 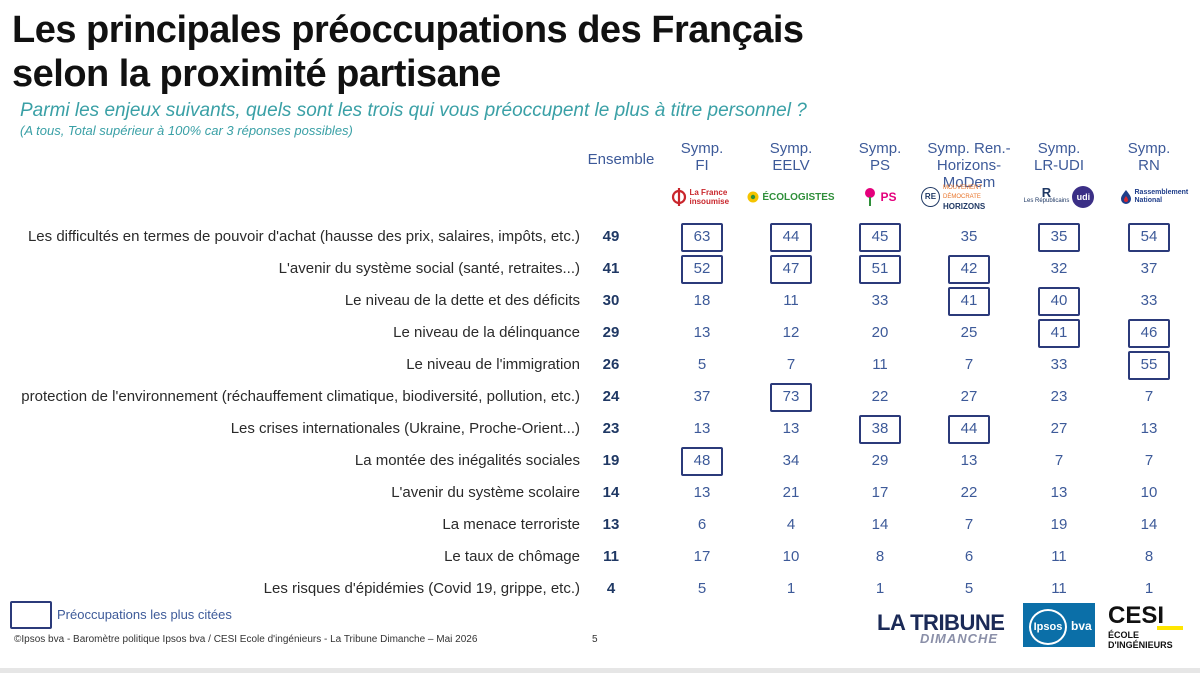 What do you see at coordinates (1083, 197) in the screenshot?
I see `udi-badge: udi` at bounding box center [1083, 197].